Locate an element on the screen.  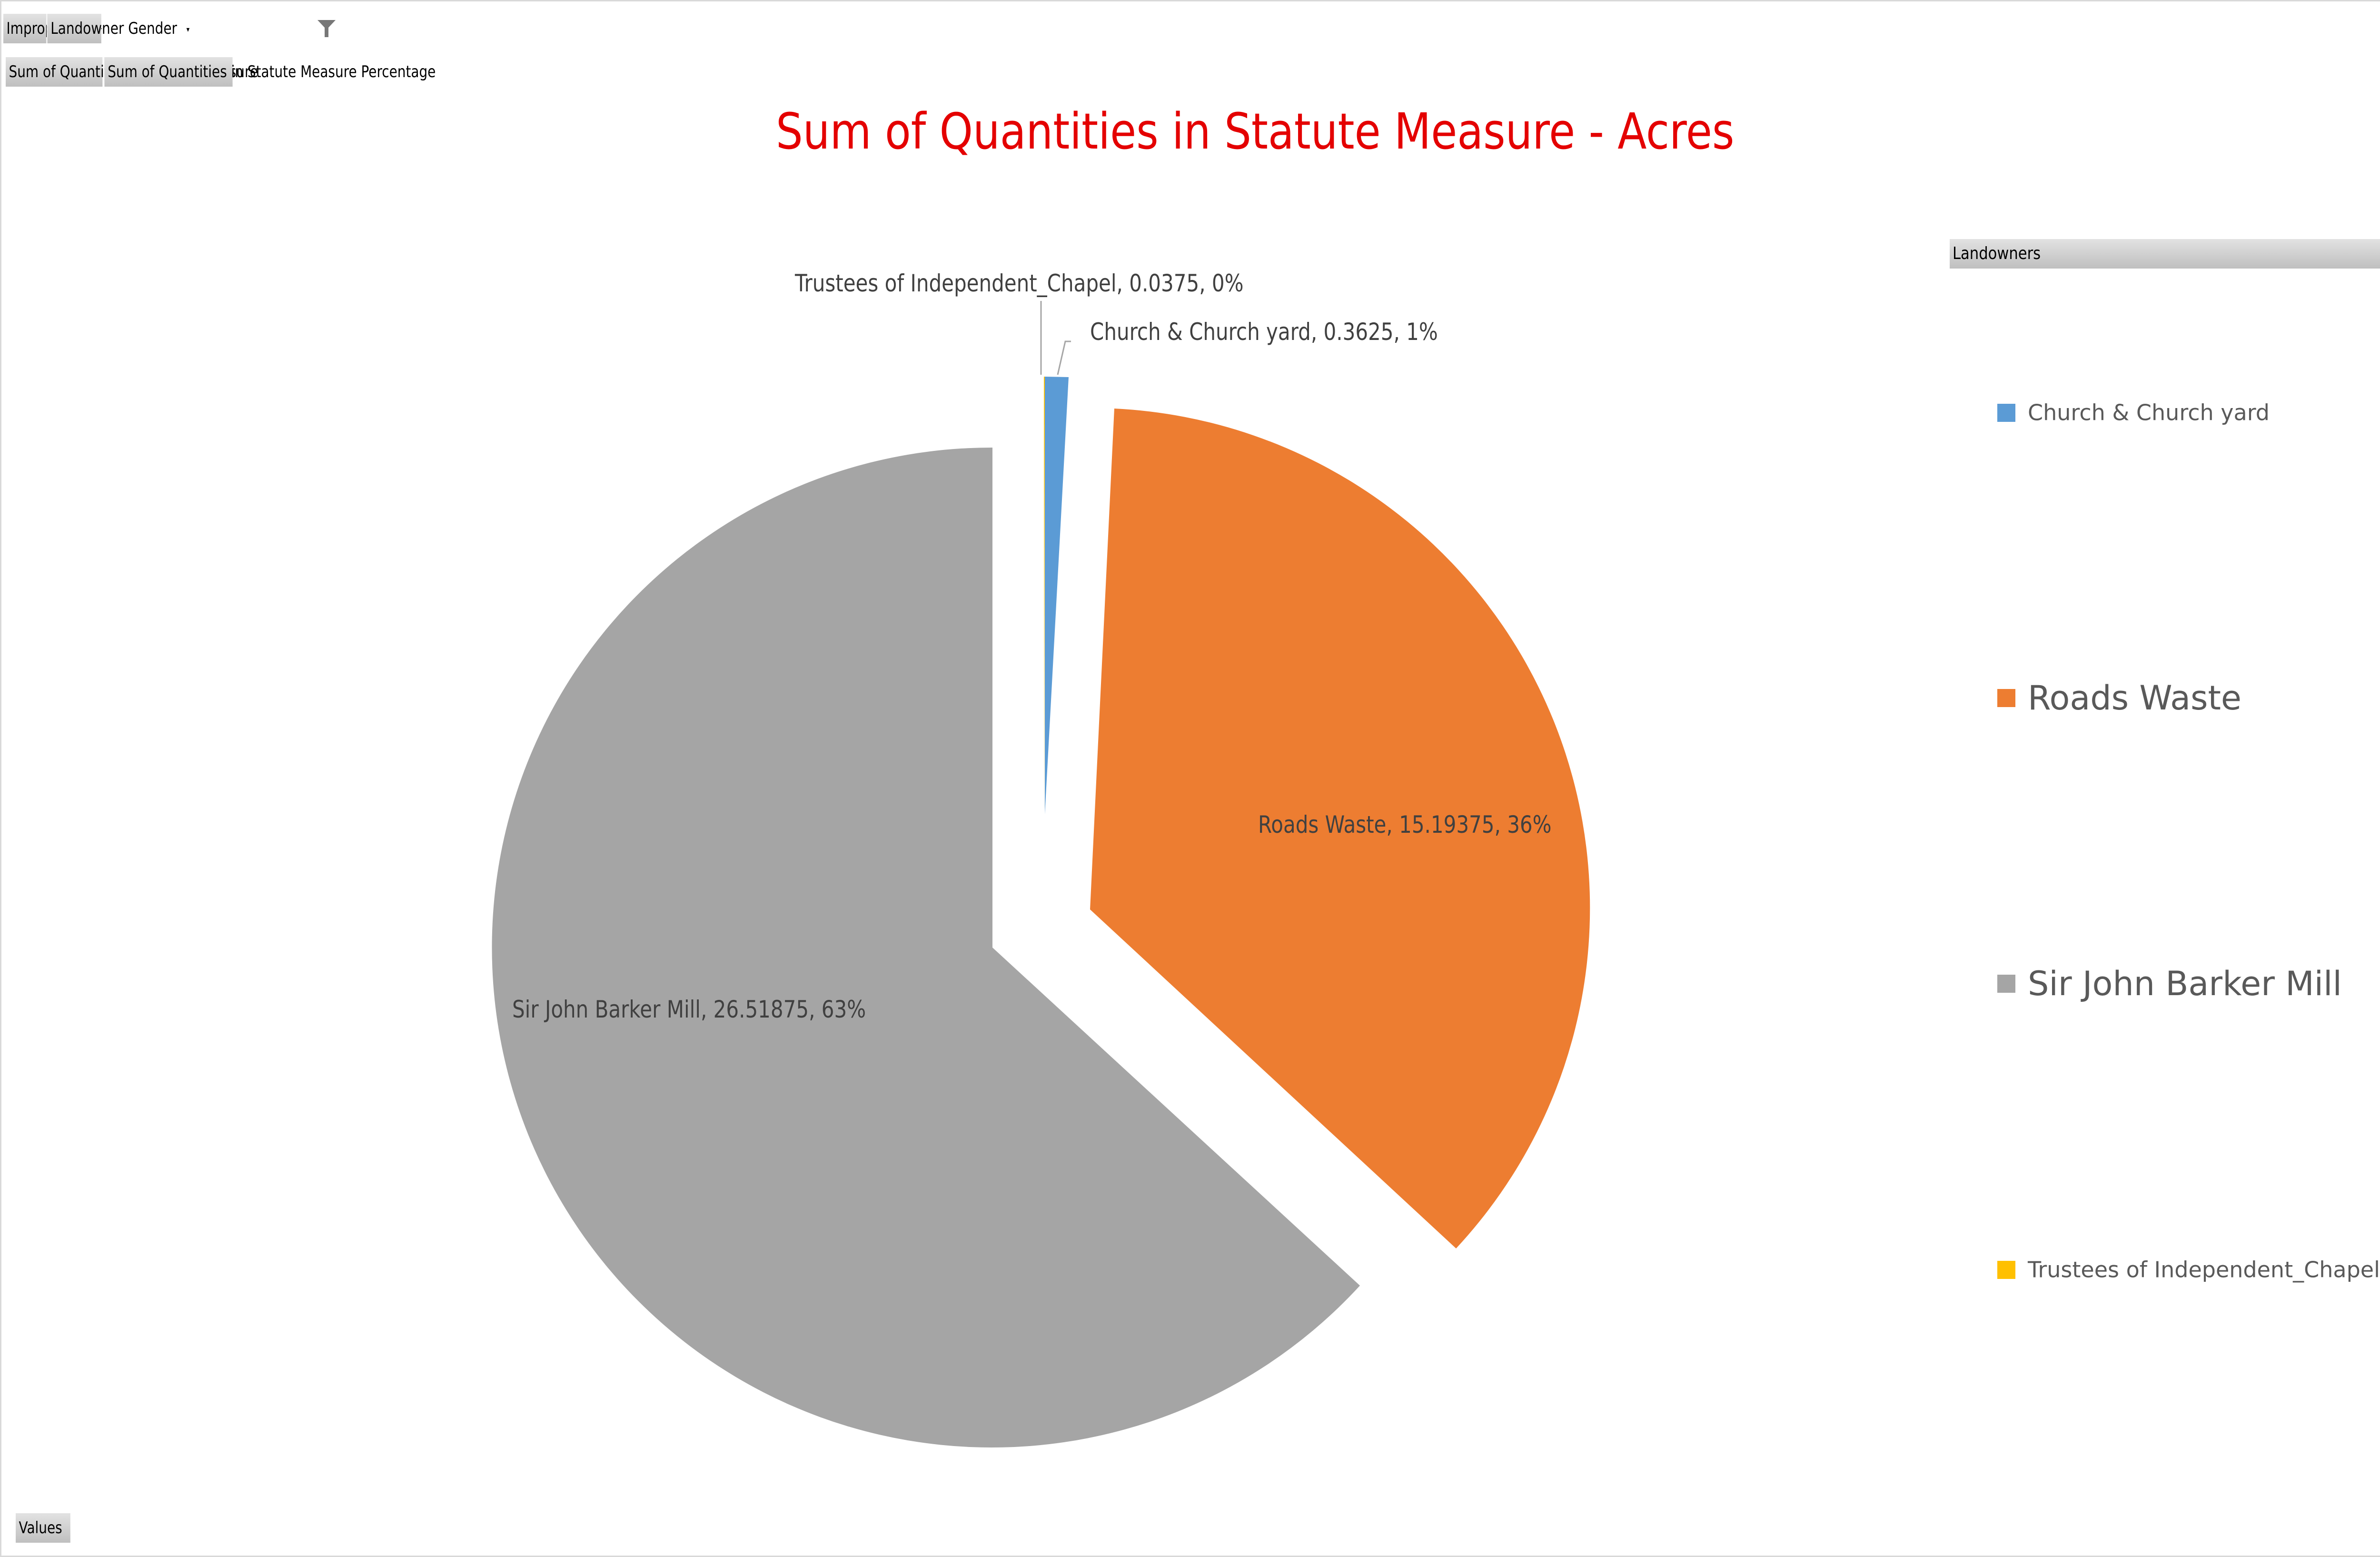
filter-landowner-gender-button: Landowner Gender ▾ is located at coordinates (118, 28).